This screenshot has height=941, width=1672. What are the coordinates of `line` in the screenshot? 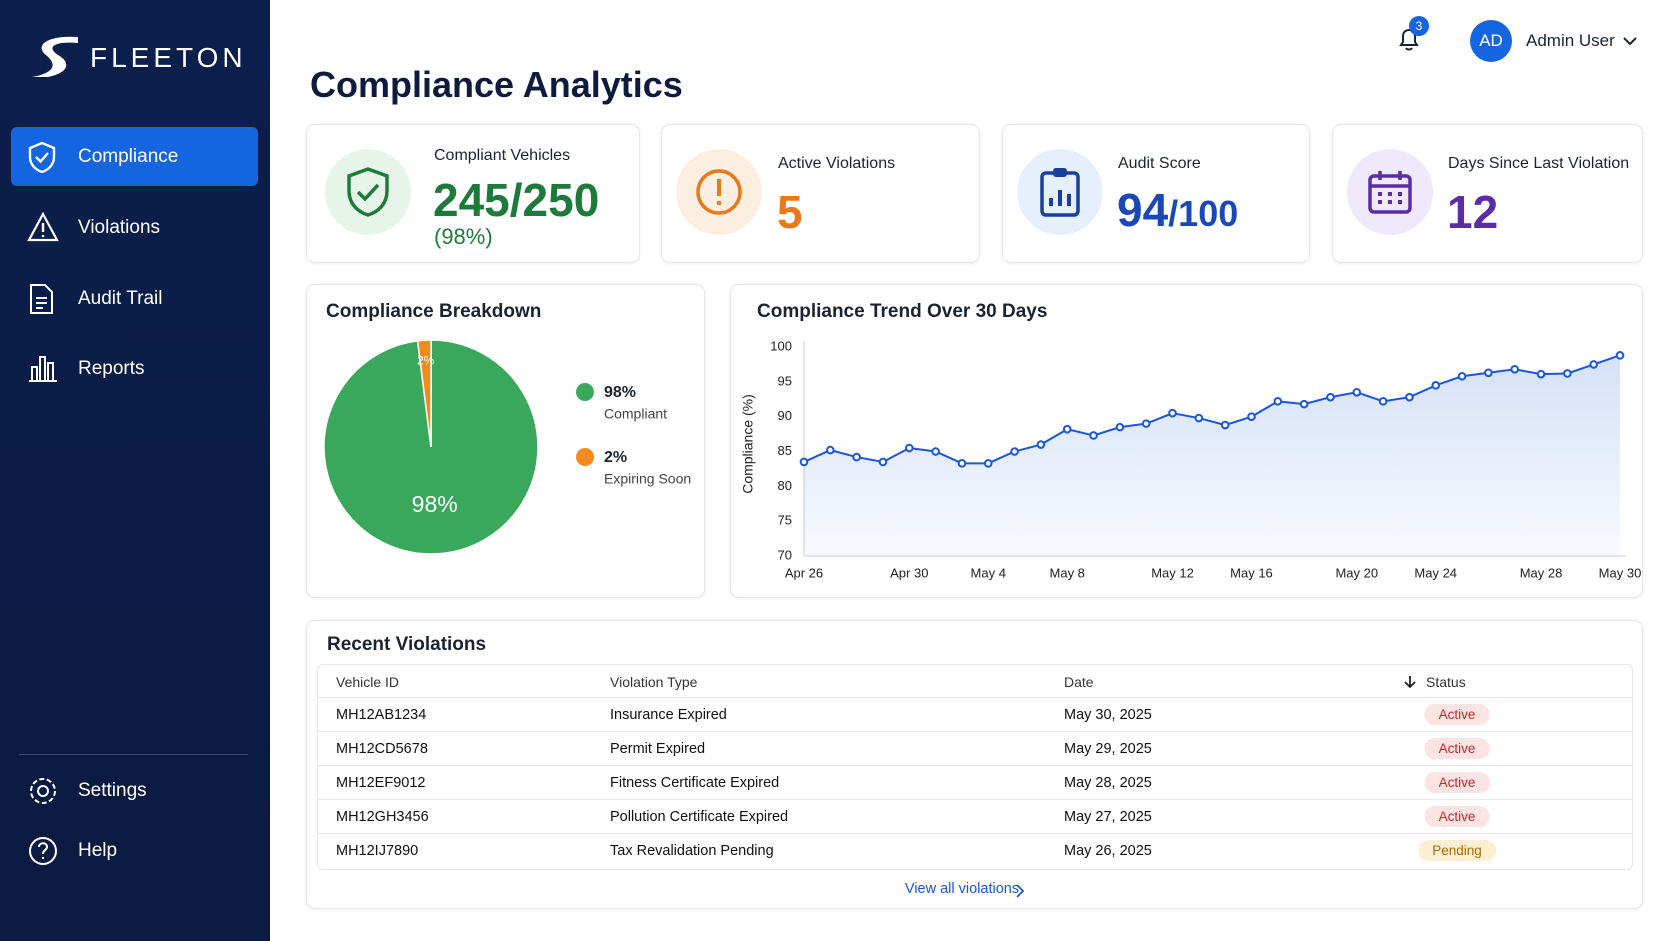 It's located at (1212, 409).